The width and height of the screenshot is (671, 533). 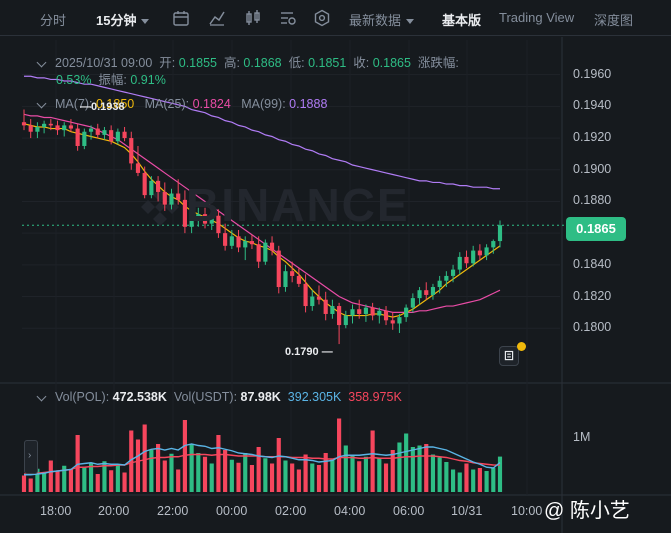 I want to click on open-label: 开:, so click(x=167, y=63).